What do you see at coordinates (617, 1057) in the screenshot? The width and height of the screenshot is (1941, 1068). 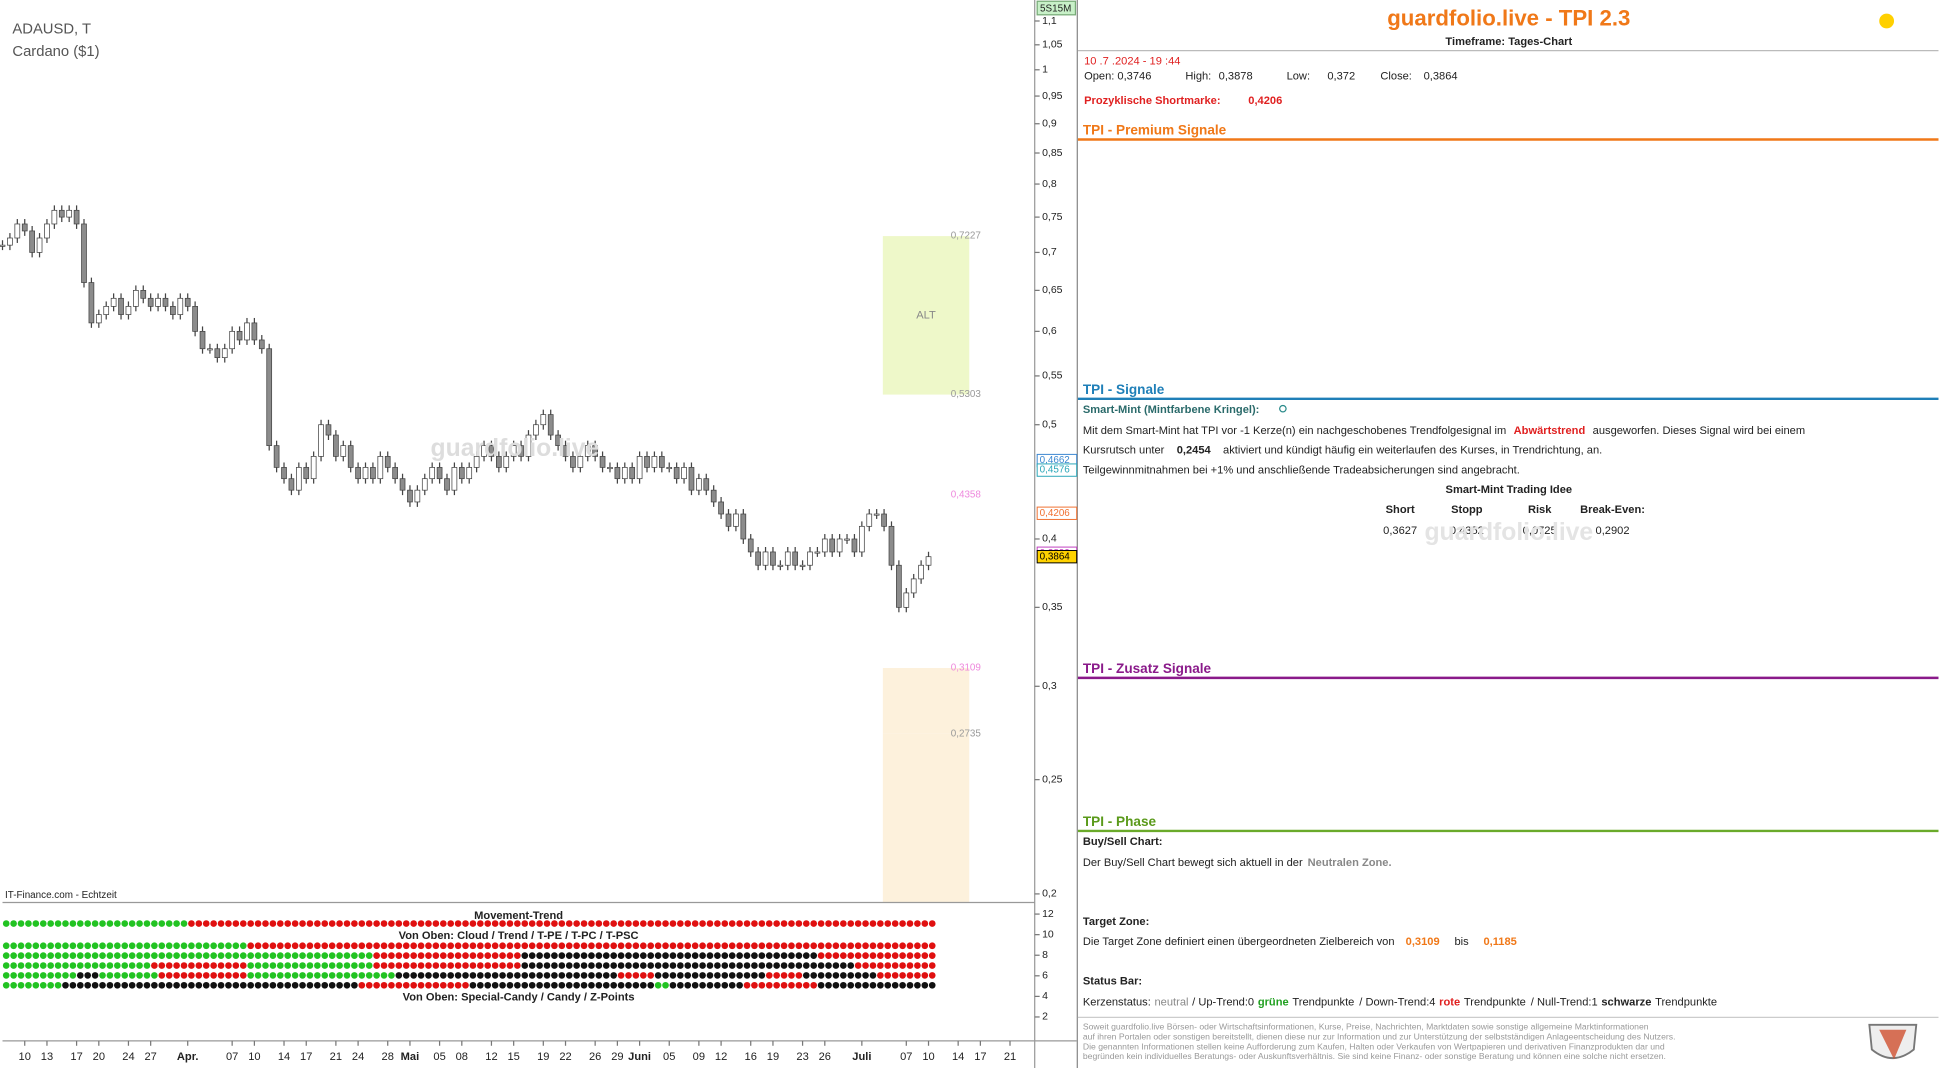 I see `x-tick-label: 29` at bounding box center [617, 1057].